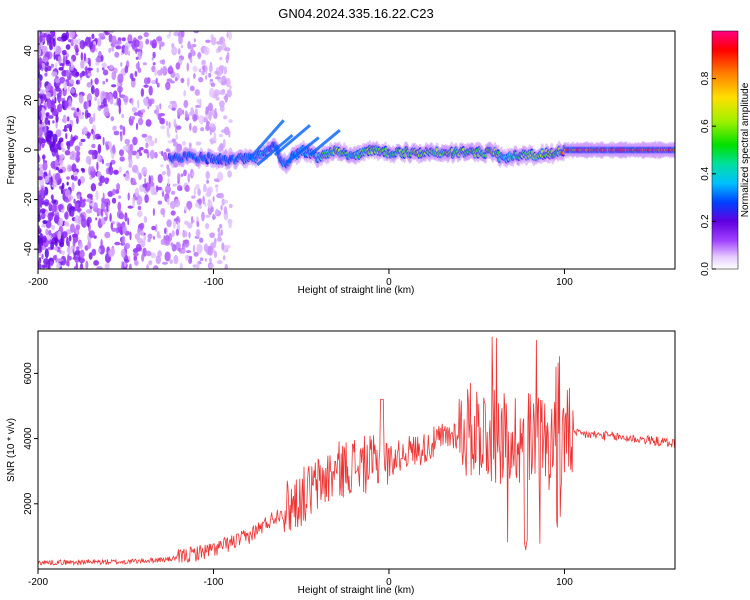 The width and height of the screenshot is (750, 600). Describe the element at coordinates (11, 150) in the screenshot. I see `spectrogram-y-axis-label: Frequency (Hz)` at that location.